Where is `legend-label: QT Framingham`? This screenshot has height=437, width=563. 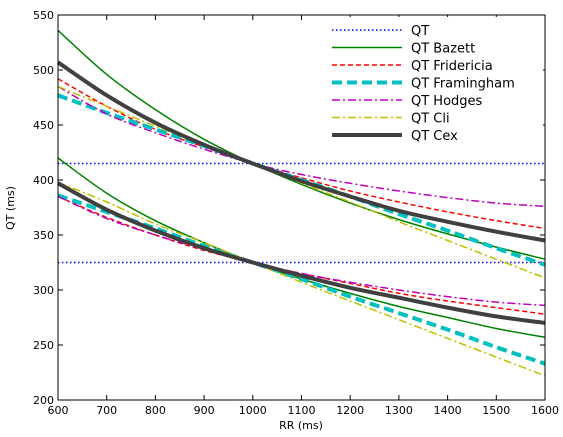
legend-label: QT Framingham is located at coordinates (463, 84).